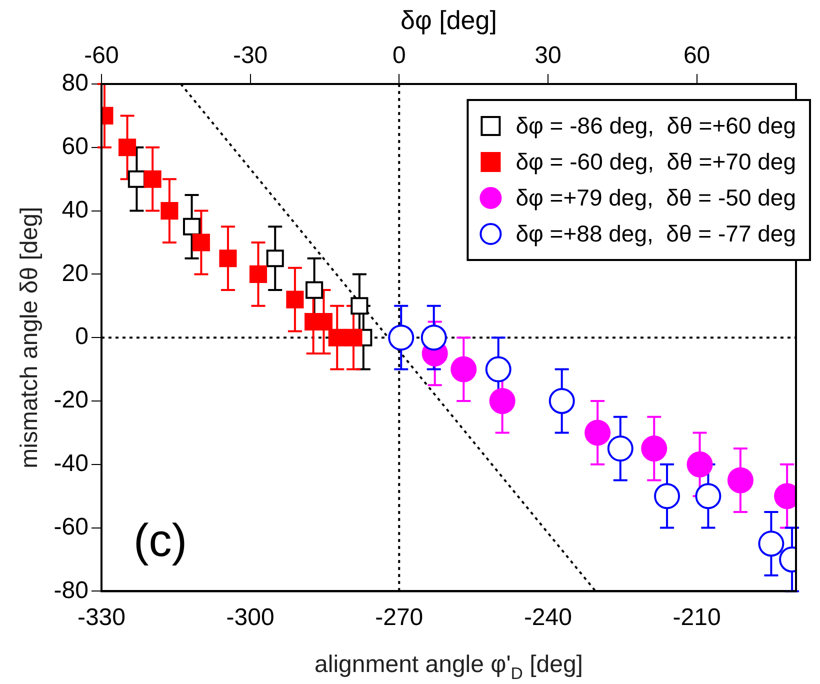 The width and height of the screenshot is (820, 684). What do you see at coordinates (399, 618) in the screenshot?
I see `x-tick-label: -270` at bounding box center [399, 618].